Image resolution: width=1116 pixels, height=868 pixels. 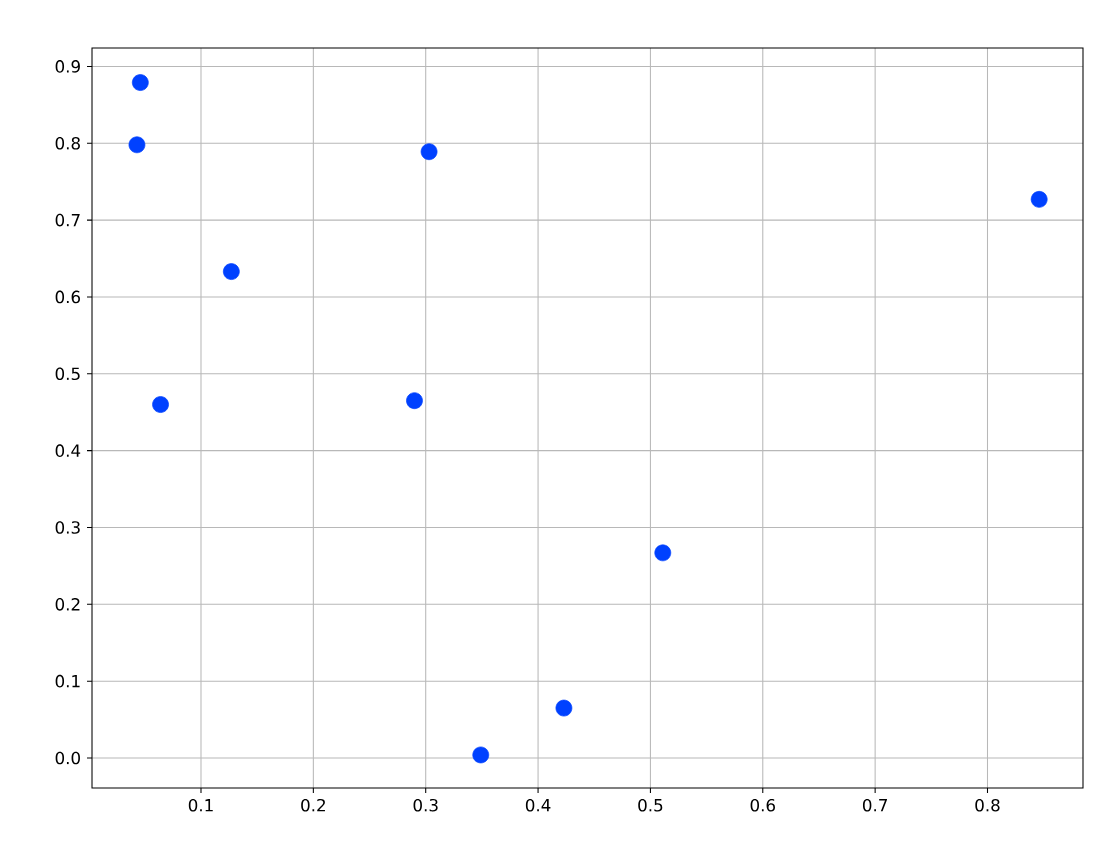 I want to click on x-tick-label: 0.1, so click(x=200, y=805).